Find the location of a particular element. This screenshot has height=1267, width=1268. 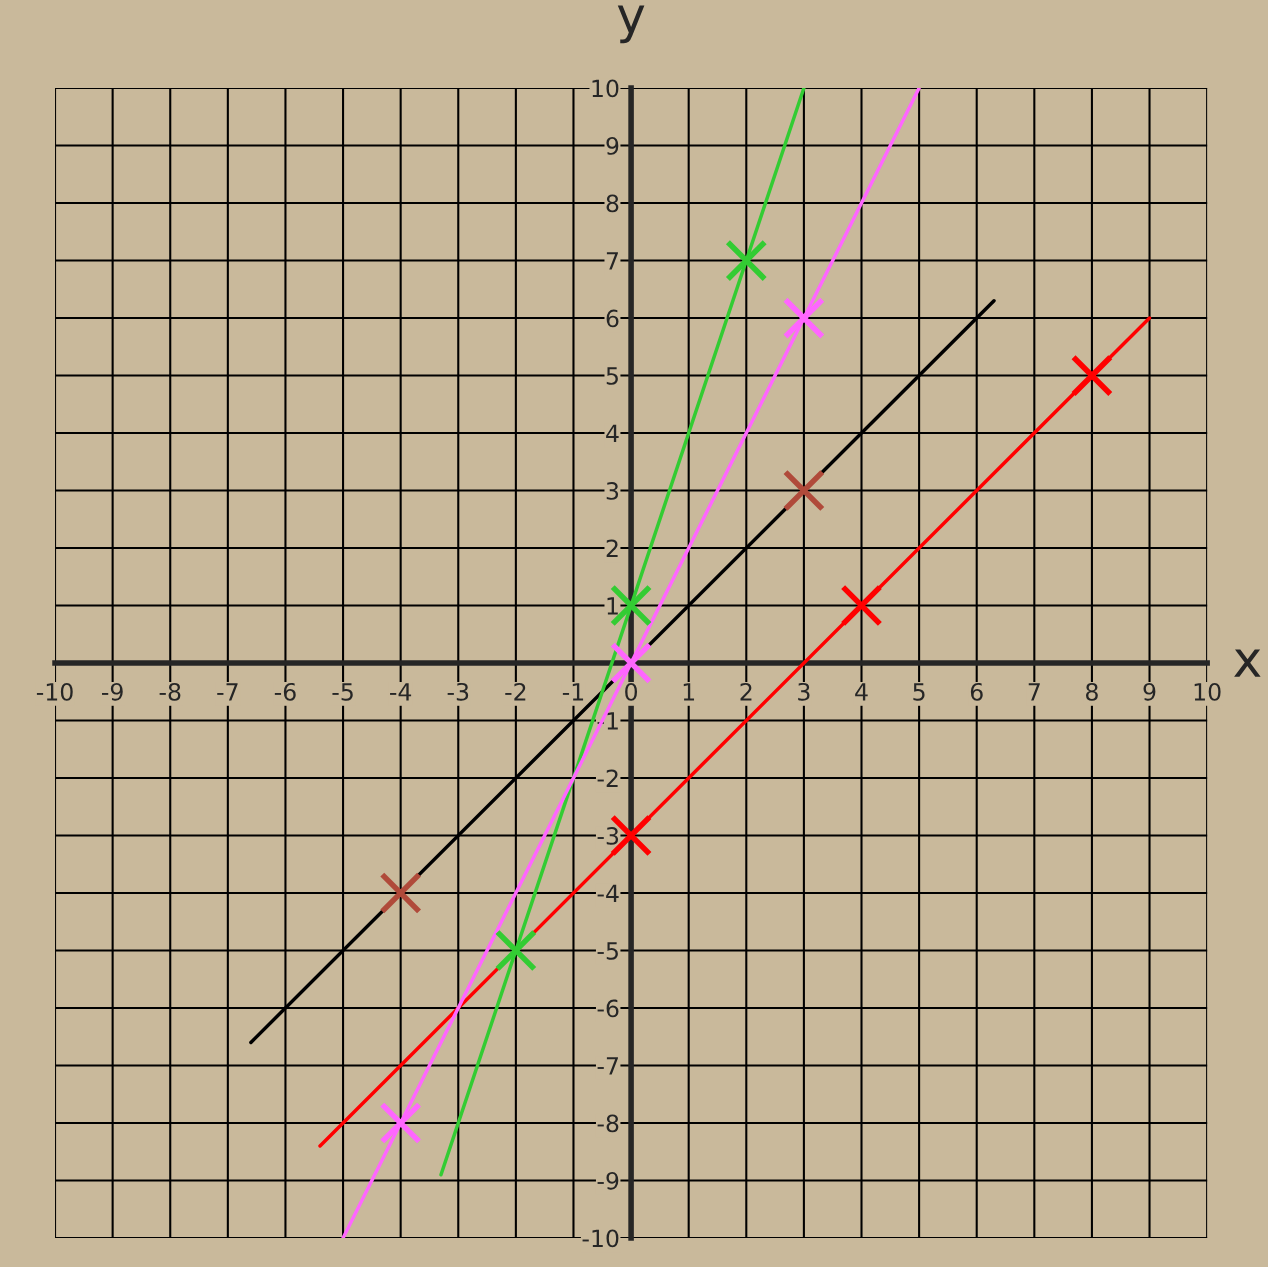

x-tick-label: 5 is located at coordinates (919, 692).